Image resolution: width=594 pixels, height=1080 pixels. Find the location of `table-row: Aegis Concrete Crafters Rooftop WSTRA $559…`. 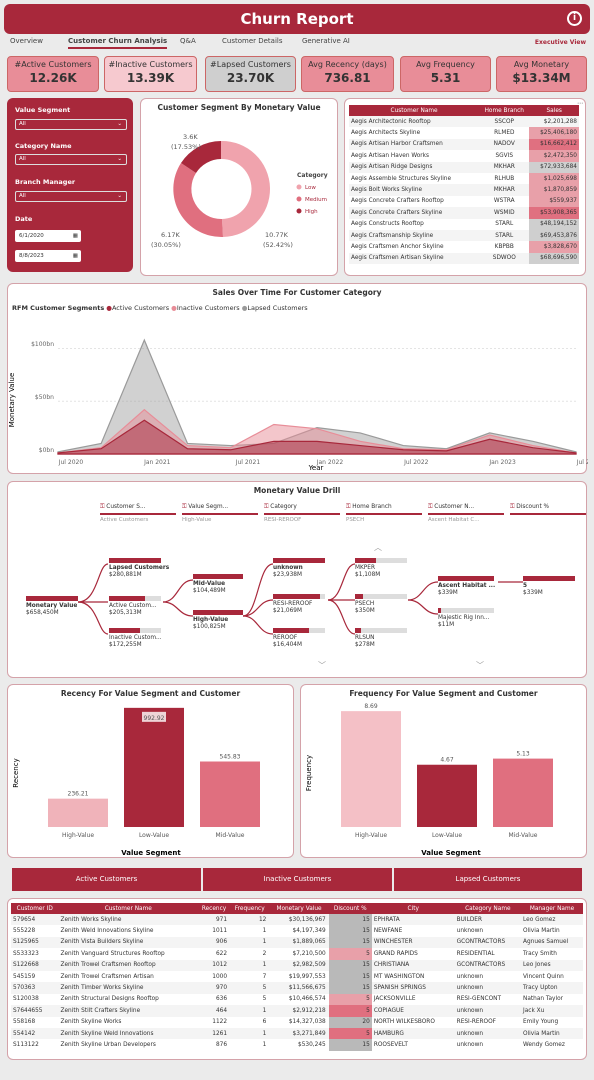

table-row: Aegis Concrete Crafters Rooftop WSTRA $559… is located at coordinates (464, 201).